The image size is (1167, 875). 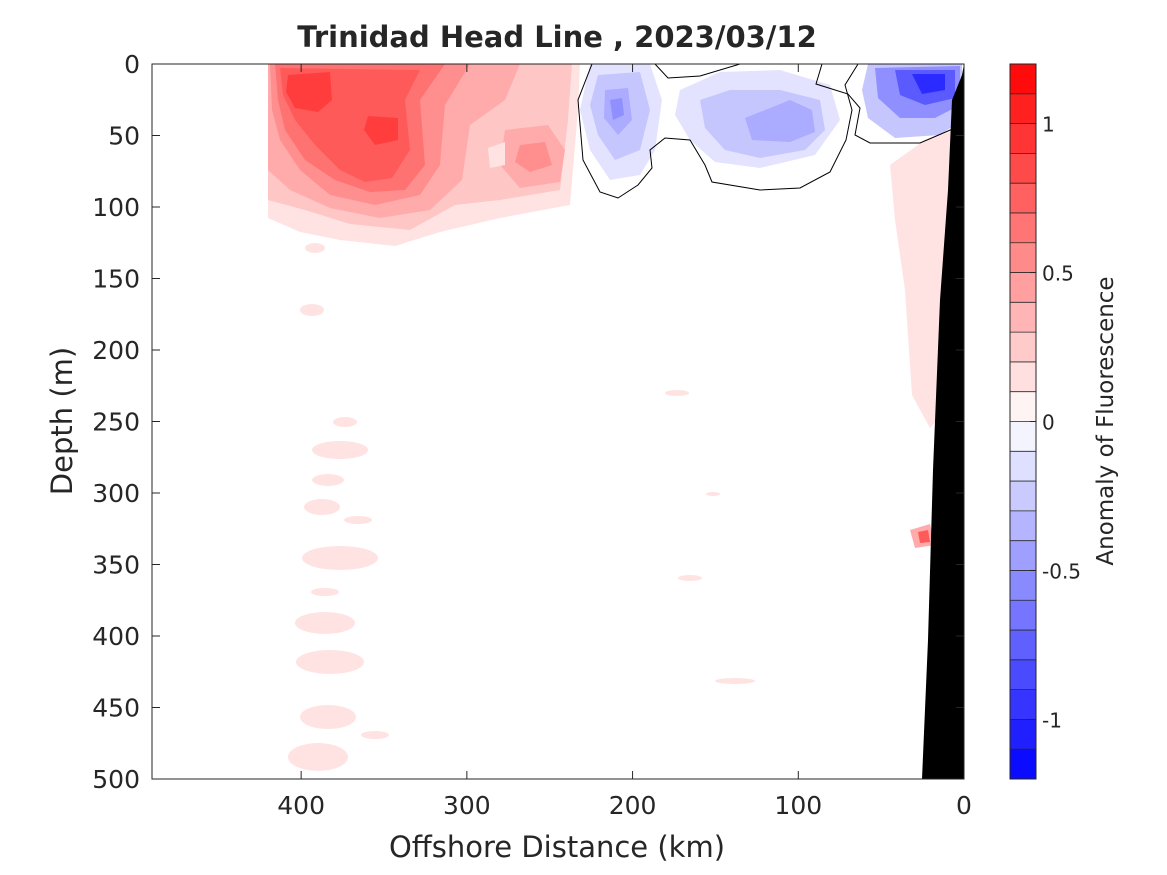 I want to click on colorbar-label: Anomaly of Fluorescence, so click(x=1106, y=420).